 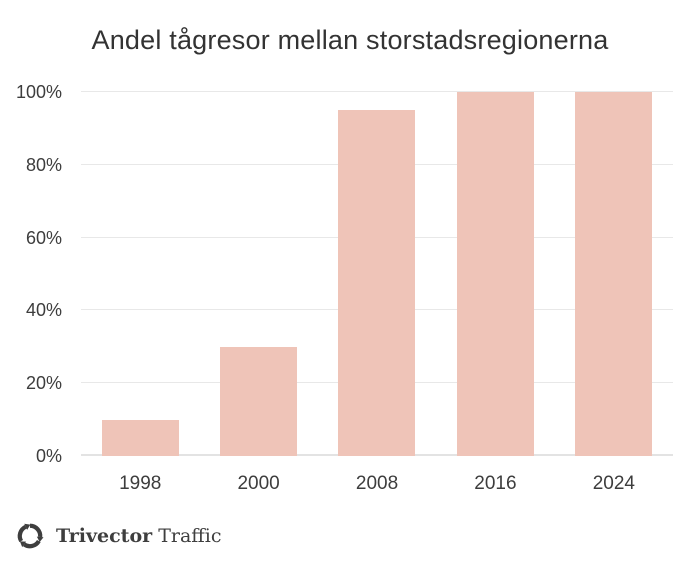 I want to click on brand-name-bold: Trivector, so click(x=104, y=536).